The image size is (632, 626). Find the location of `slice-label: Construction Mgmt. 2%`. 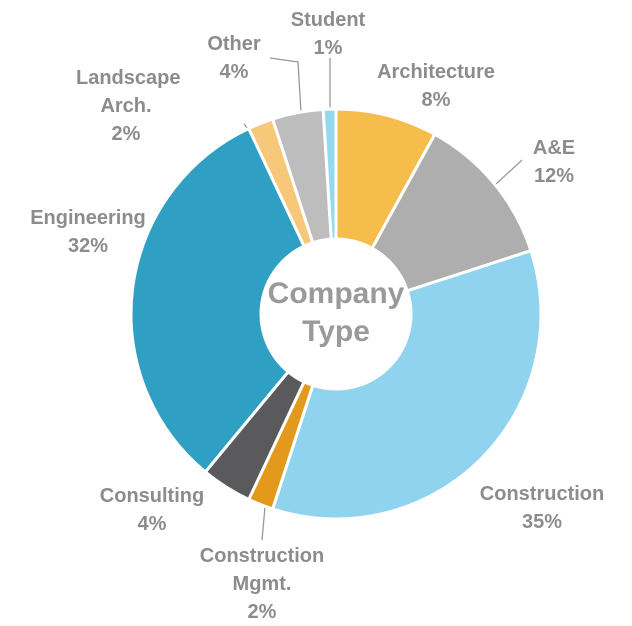

slice-label: Construction Mgmt. 2% is located at coordinates (262, 584).